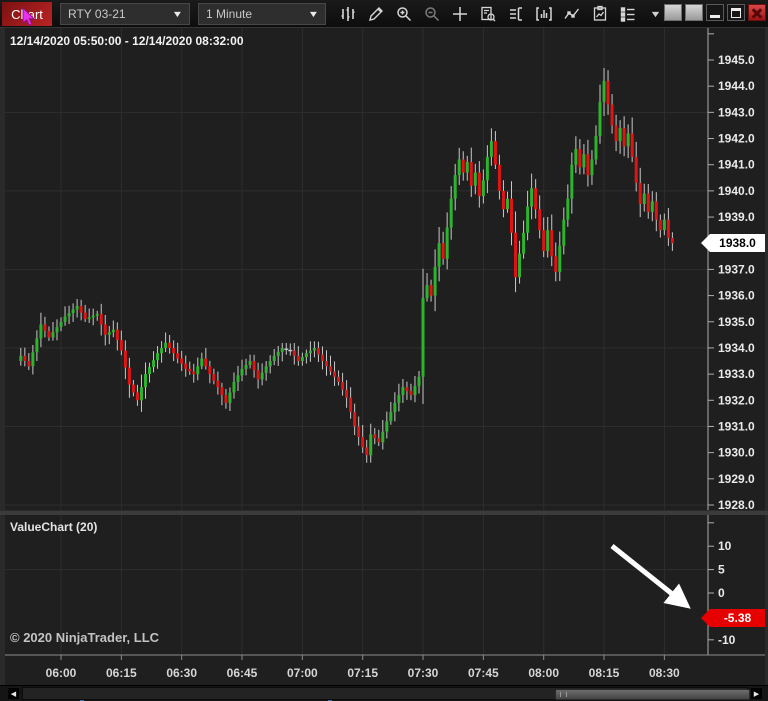 Image resolution: width=768 pixels, height=701 pixels. Describe the element at coordinates (347, 14) in the screenshot. I see `price-bars-button` at that location.